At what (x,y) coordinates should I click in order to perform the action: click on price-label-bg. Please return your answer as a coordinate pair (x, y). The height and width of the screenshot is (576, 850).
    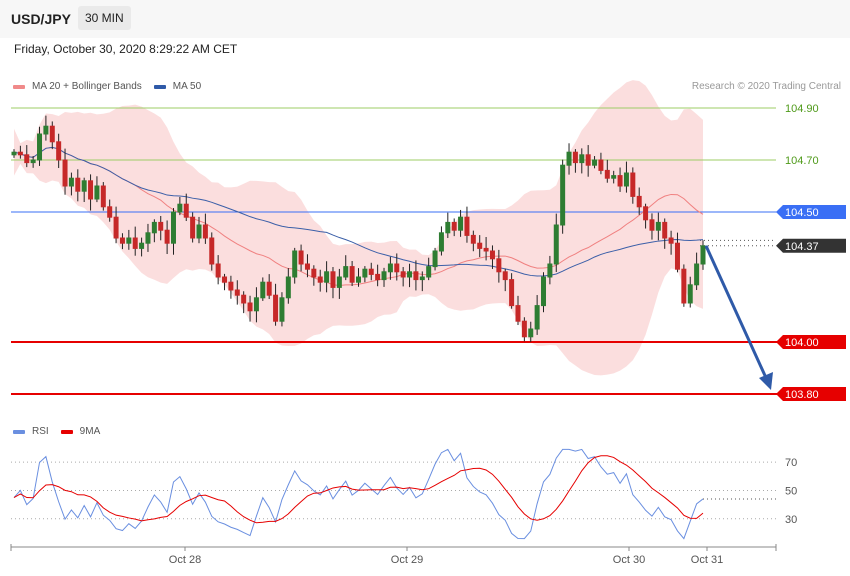
    Looking at the image, I should click on (811, 245).